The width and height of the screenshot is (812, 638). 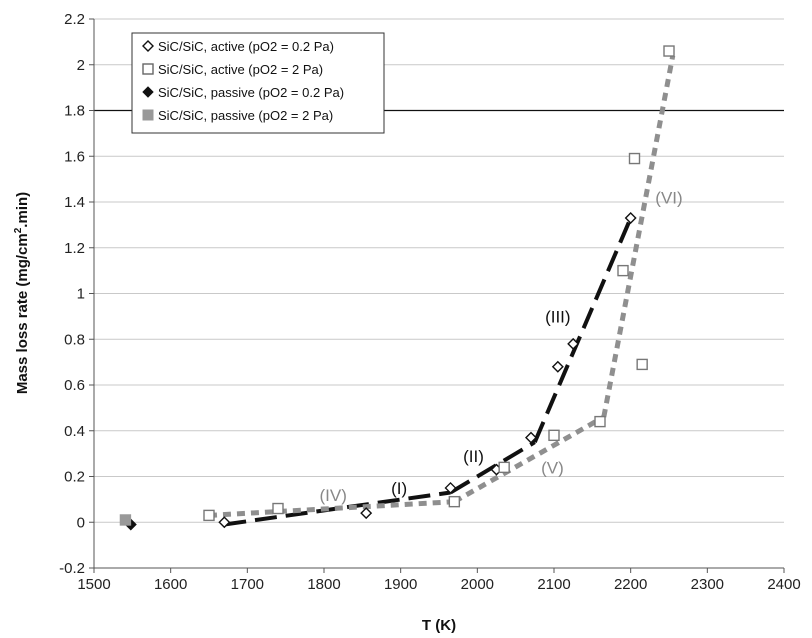 What do you see at coordinates (668, 197) in the screenshot?
I see `region-label: (VI)` at bounding box center [668, 197].